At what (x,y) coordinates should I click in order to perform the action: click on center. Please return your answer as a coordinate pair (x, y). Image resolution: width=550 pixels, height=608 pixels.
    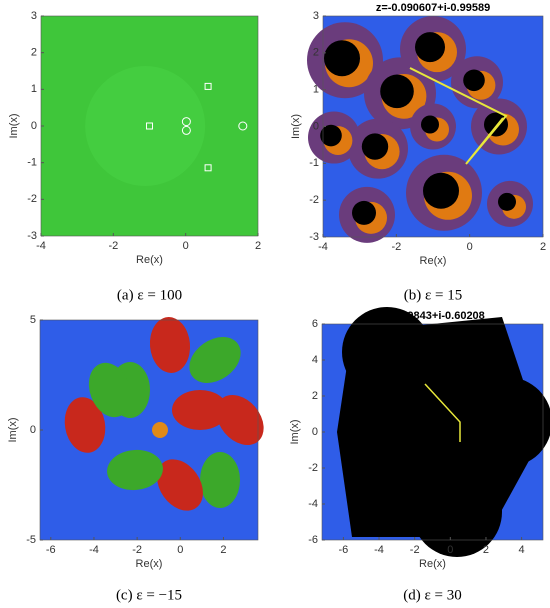
    Looking at the image, I should click on (160, 430).